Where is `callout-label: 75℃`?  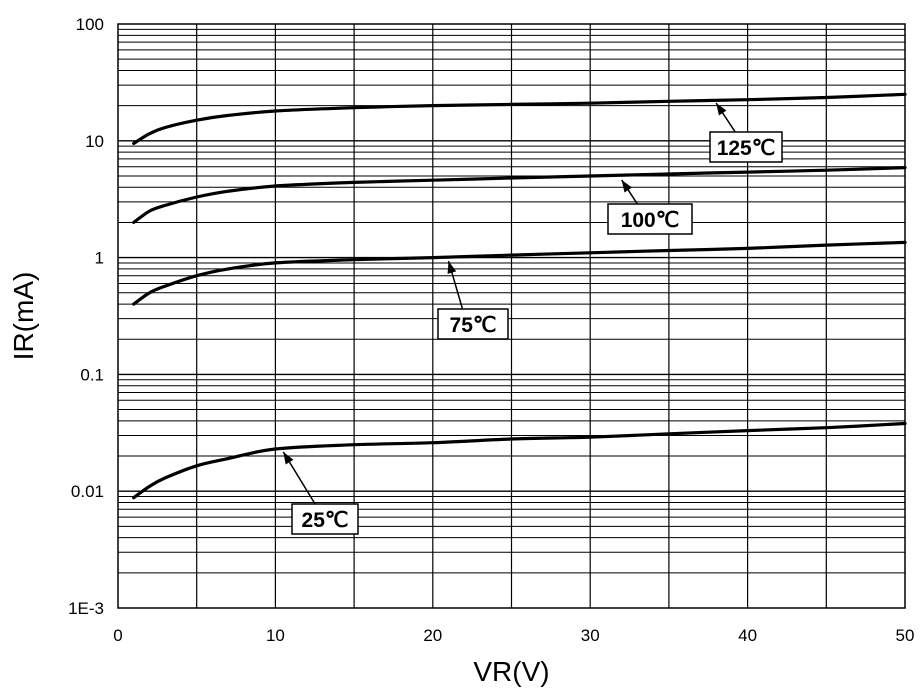
callout-label: 75℃ is located at coordinates (473, 325).